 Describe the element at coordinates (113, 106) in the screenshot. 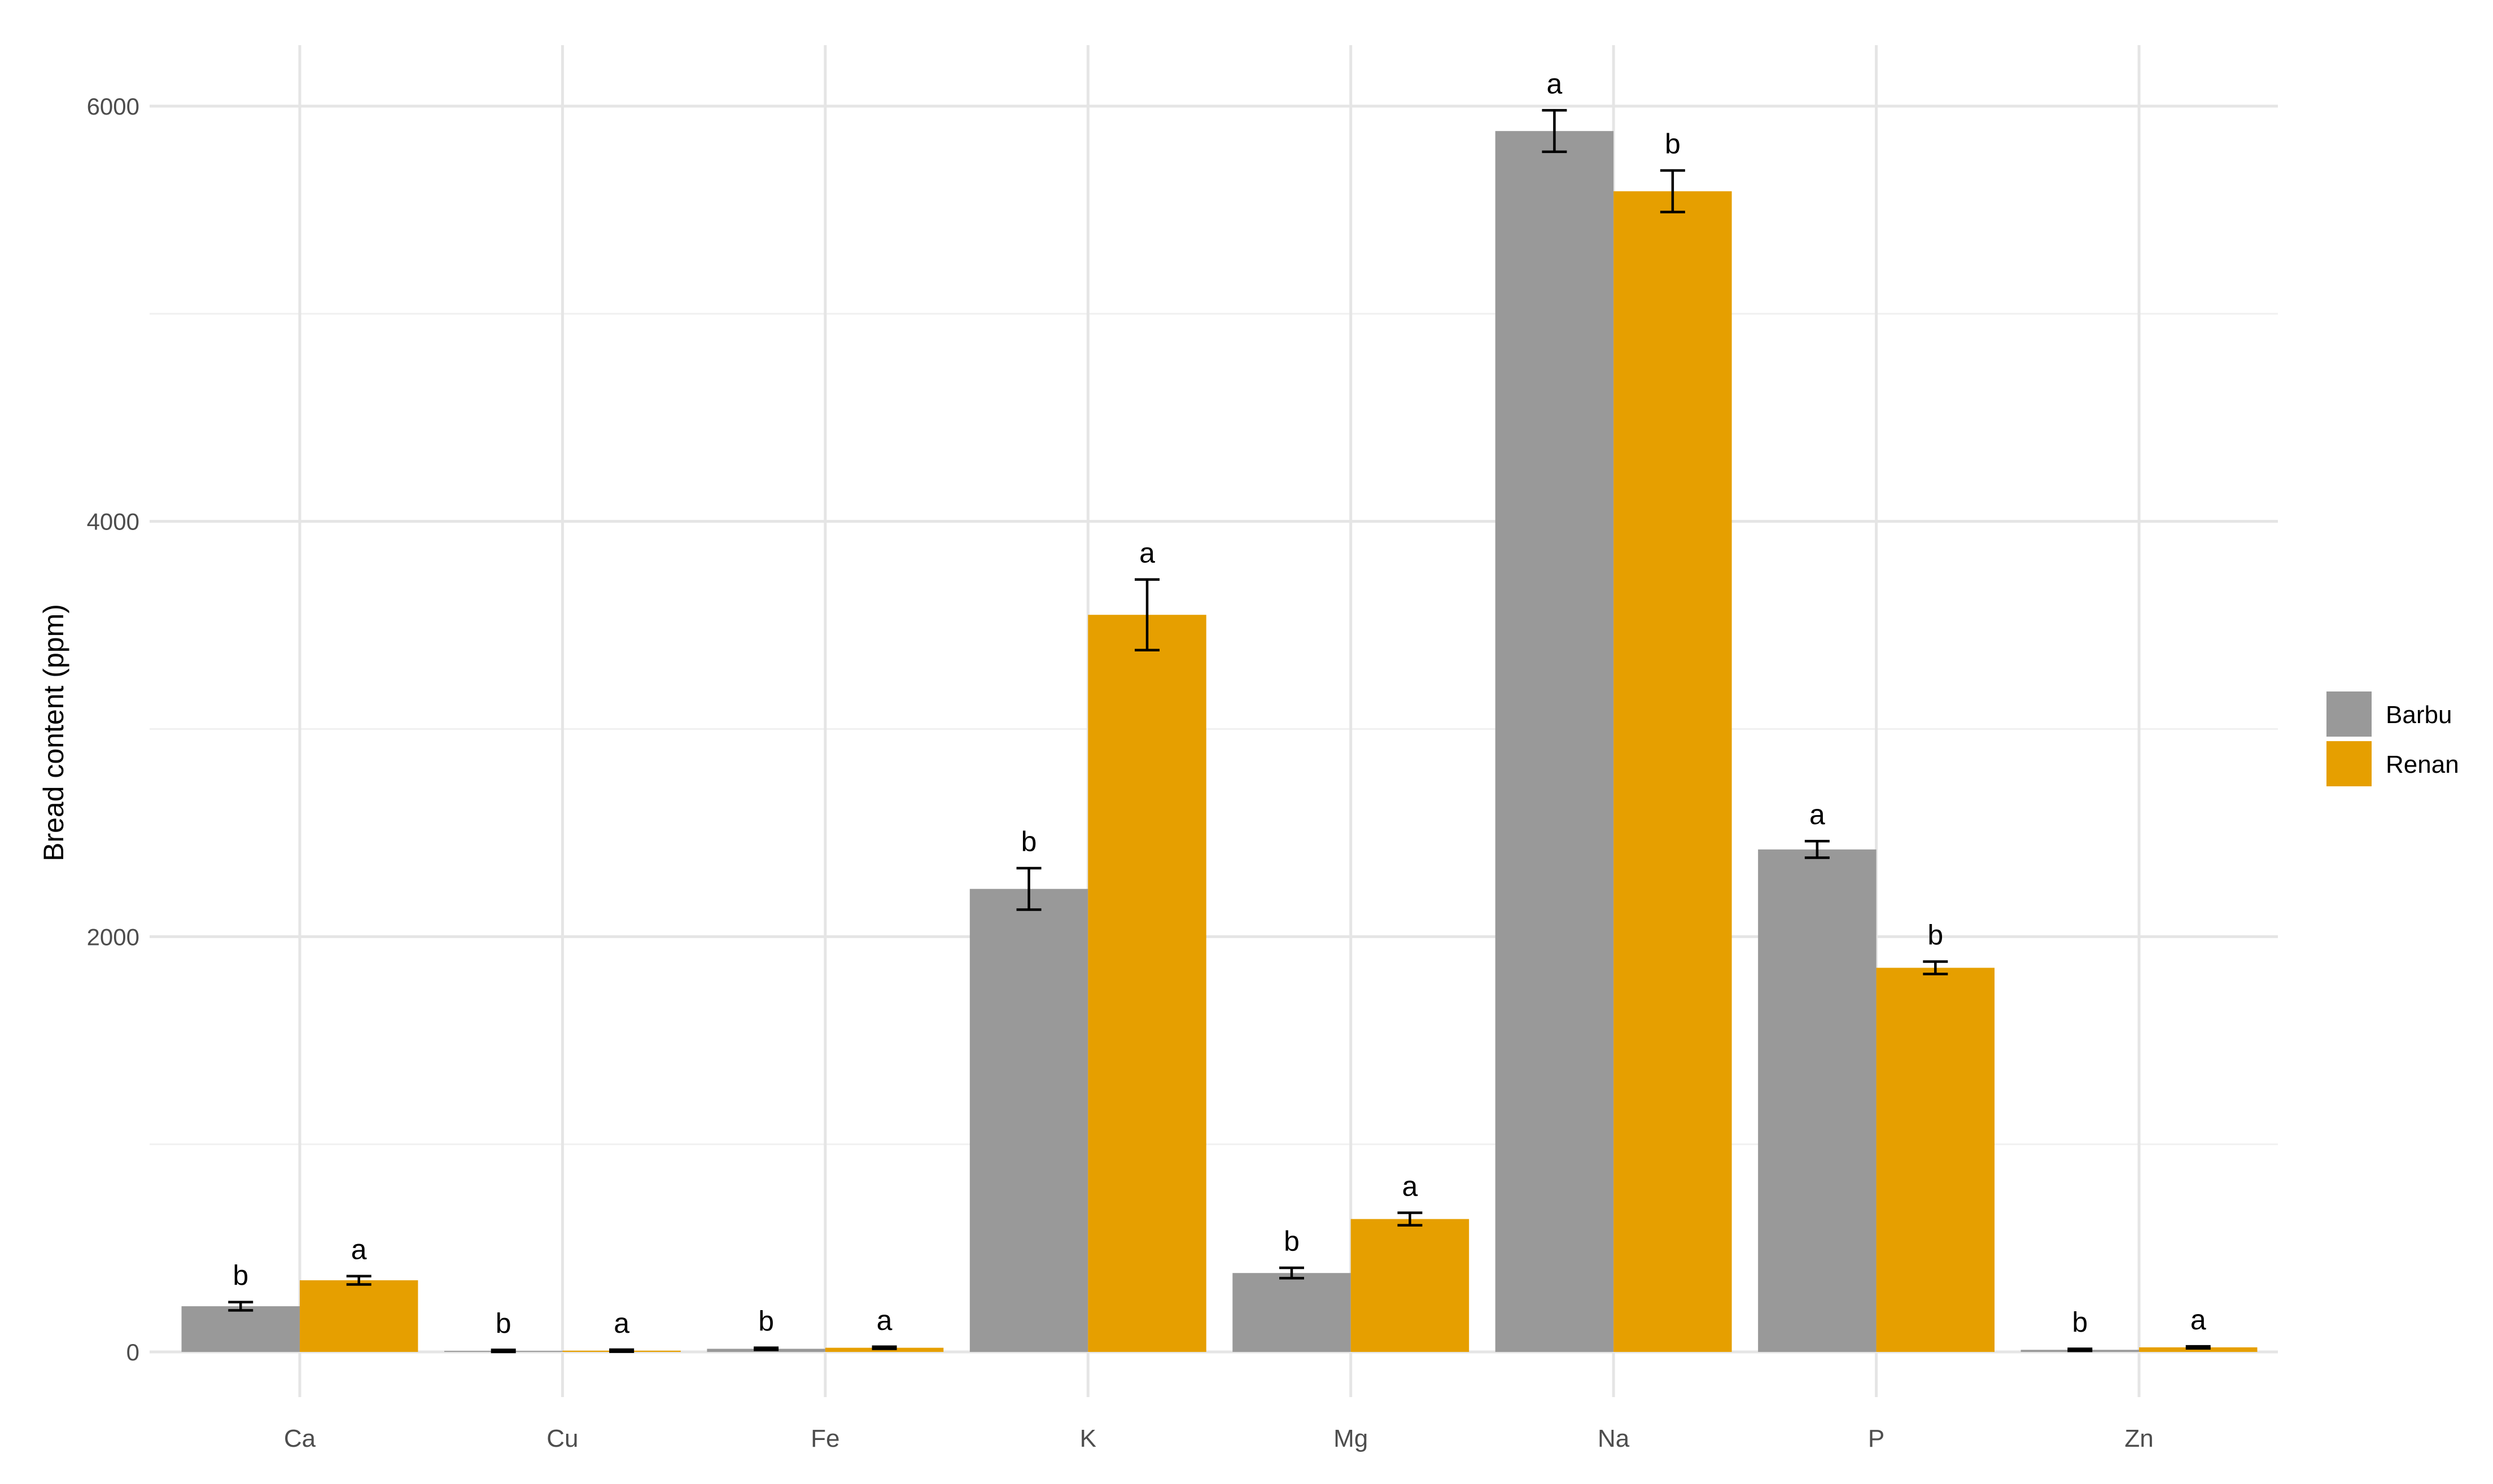

I see `y-tick-label: 6000` at that location.